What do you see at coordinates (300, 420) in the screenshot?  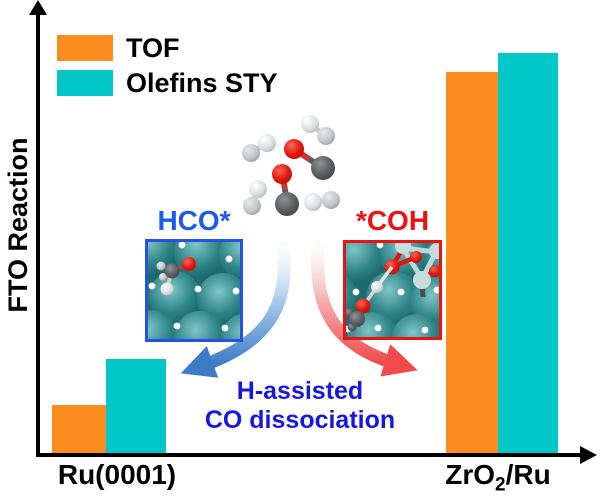 I see `mechanism-line2: CO dissociation` at bounding box center [300, 420].